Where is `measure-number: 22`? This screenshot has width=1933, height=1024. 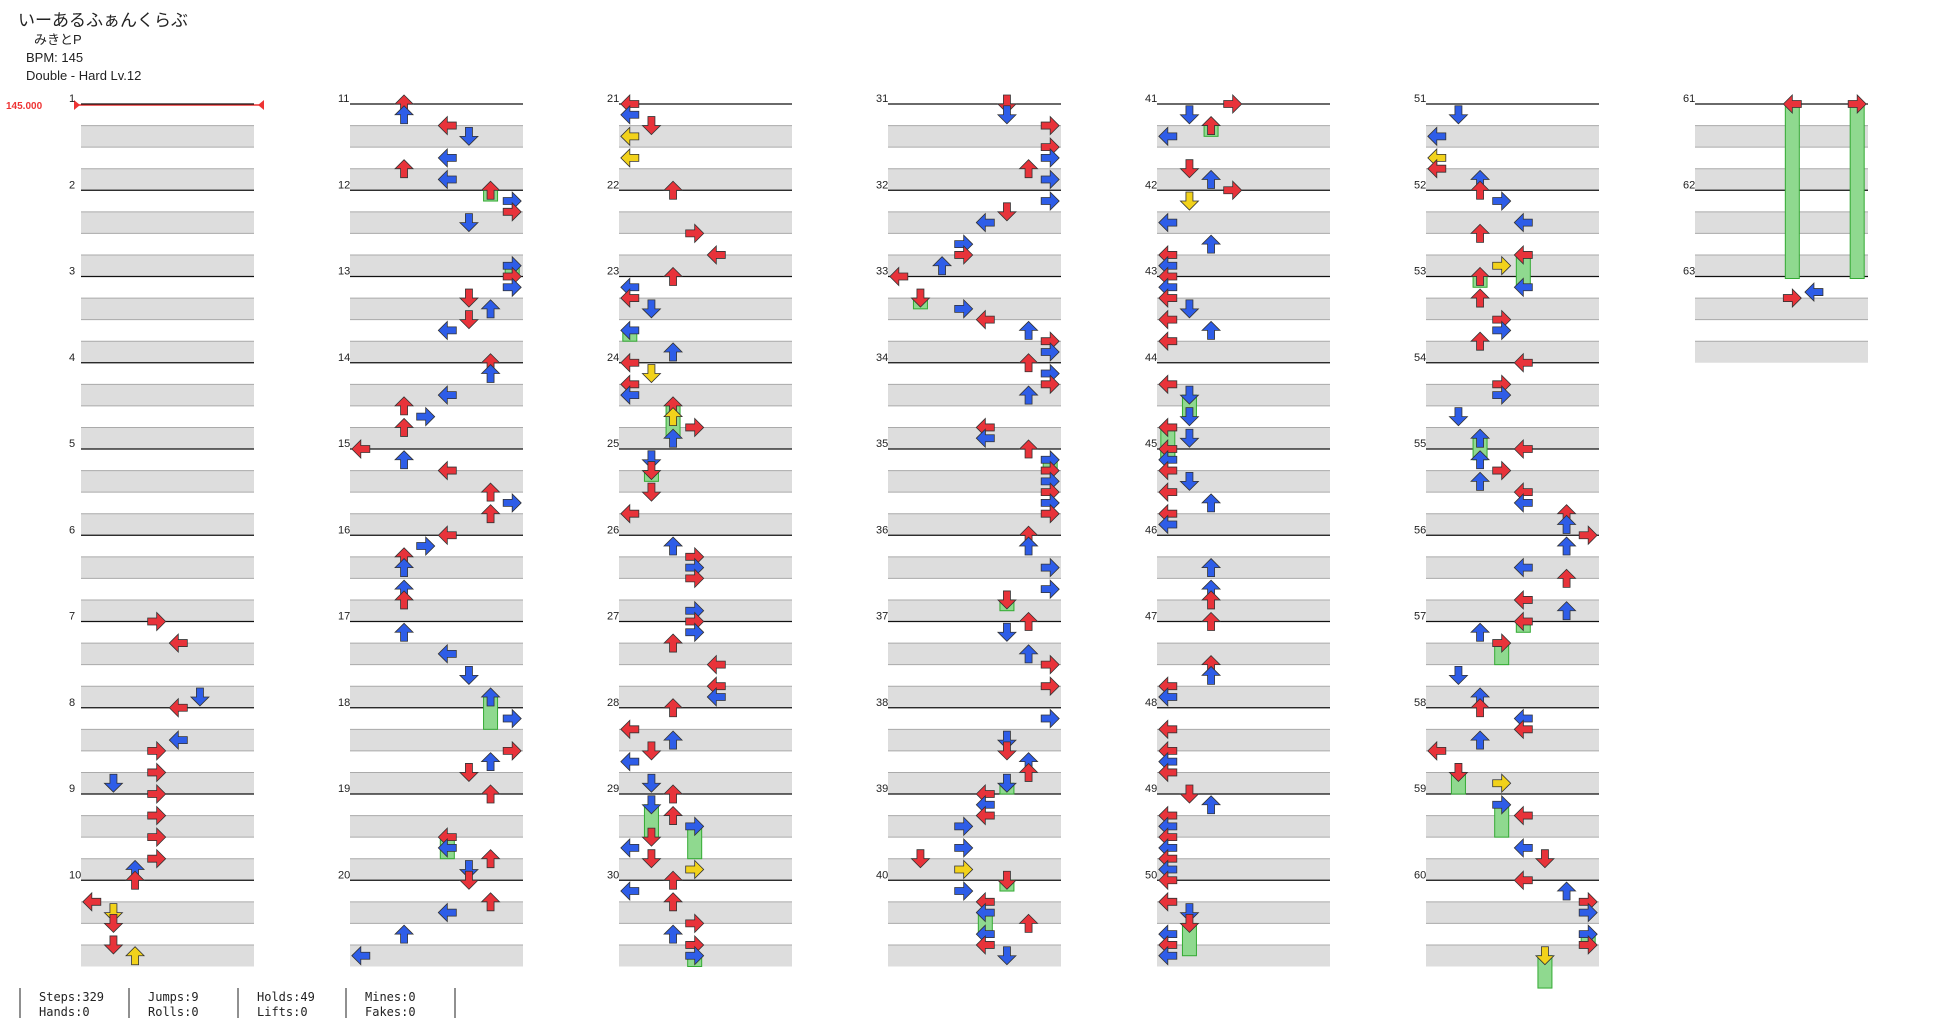 measure-number: 22 is located at coordinates (613, 185).